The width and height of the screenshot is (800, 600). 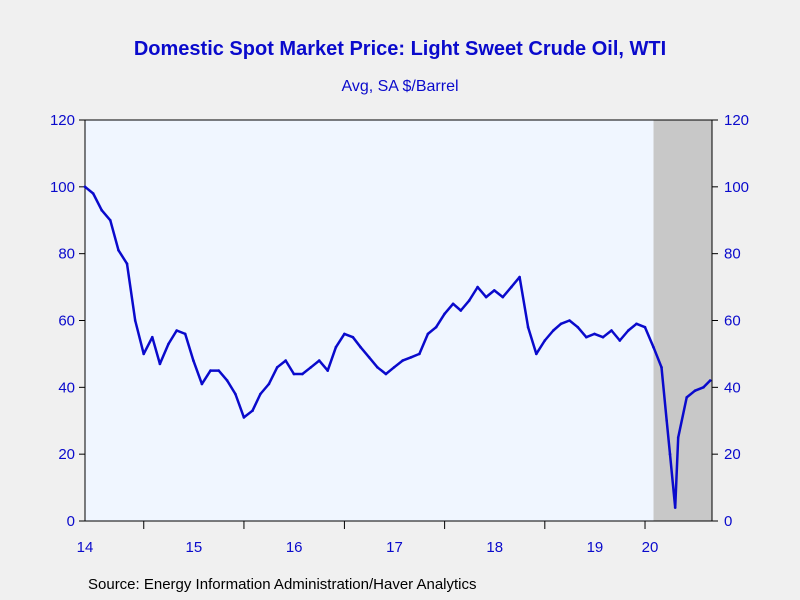 I want to click on x-tick-label: 16, so click(x=294, y=547).